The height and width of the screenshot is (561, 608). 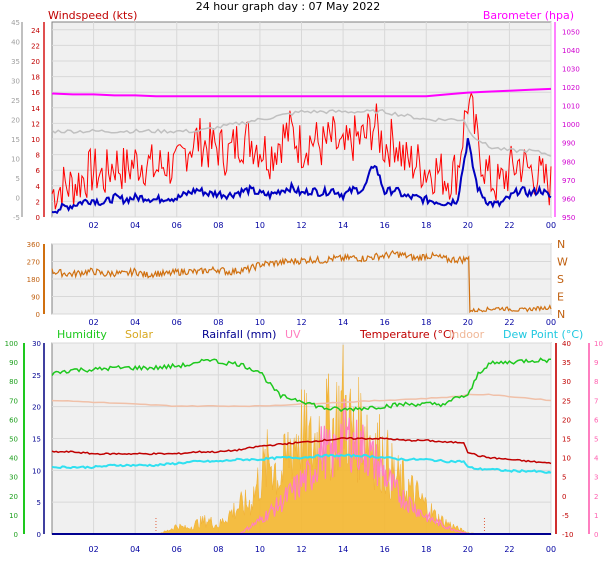 What do you see at coordinates (566, 459) in the screenshot?
I see `temp-tick-label: 10` at bounding box center [566, 459].